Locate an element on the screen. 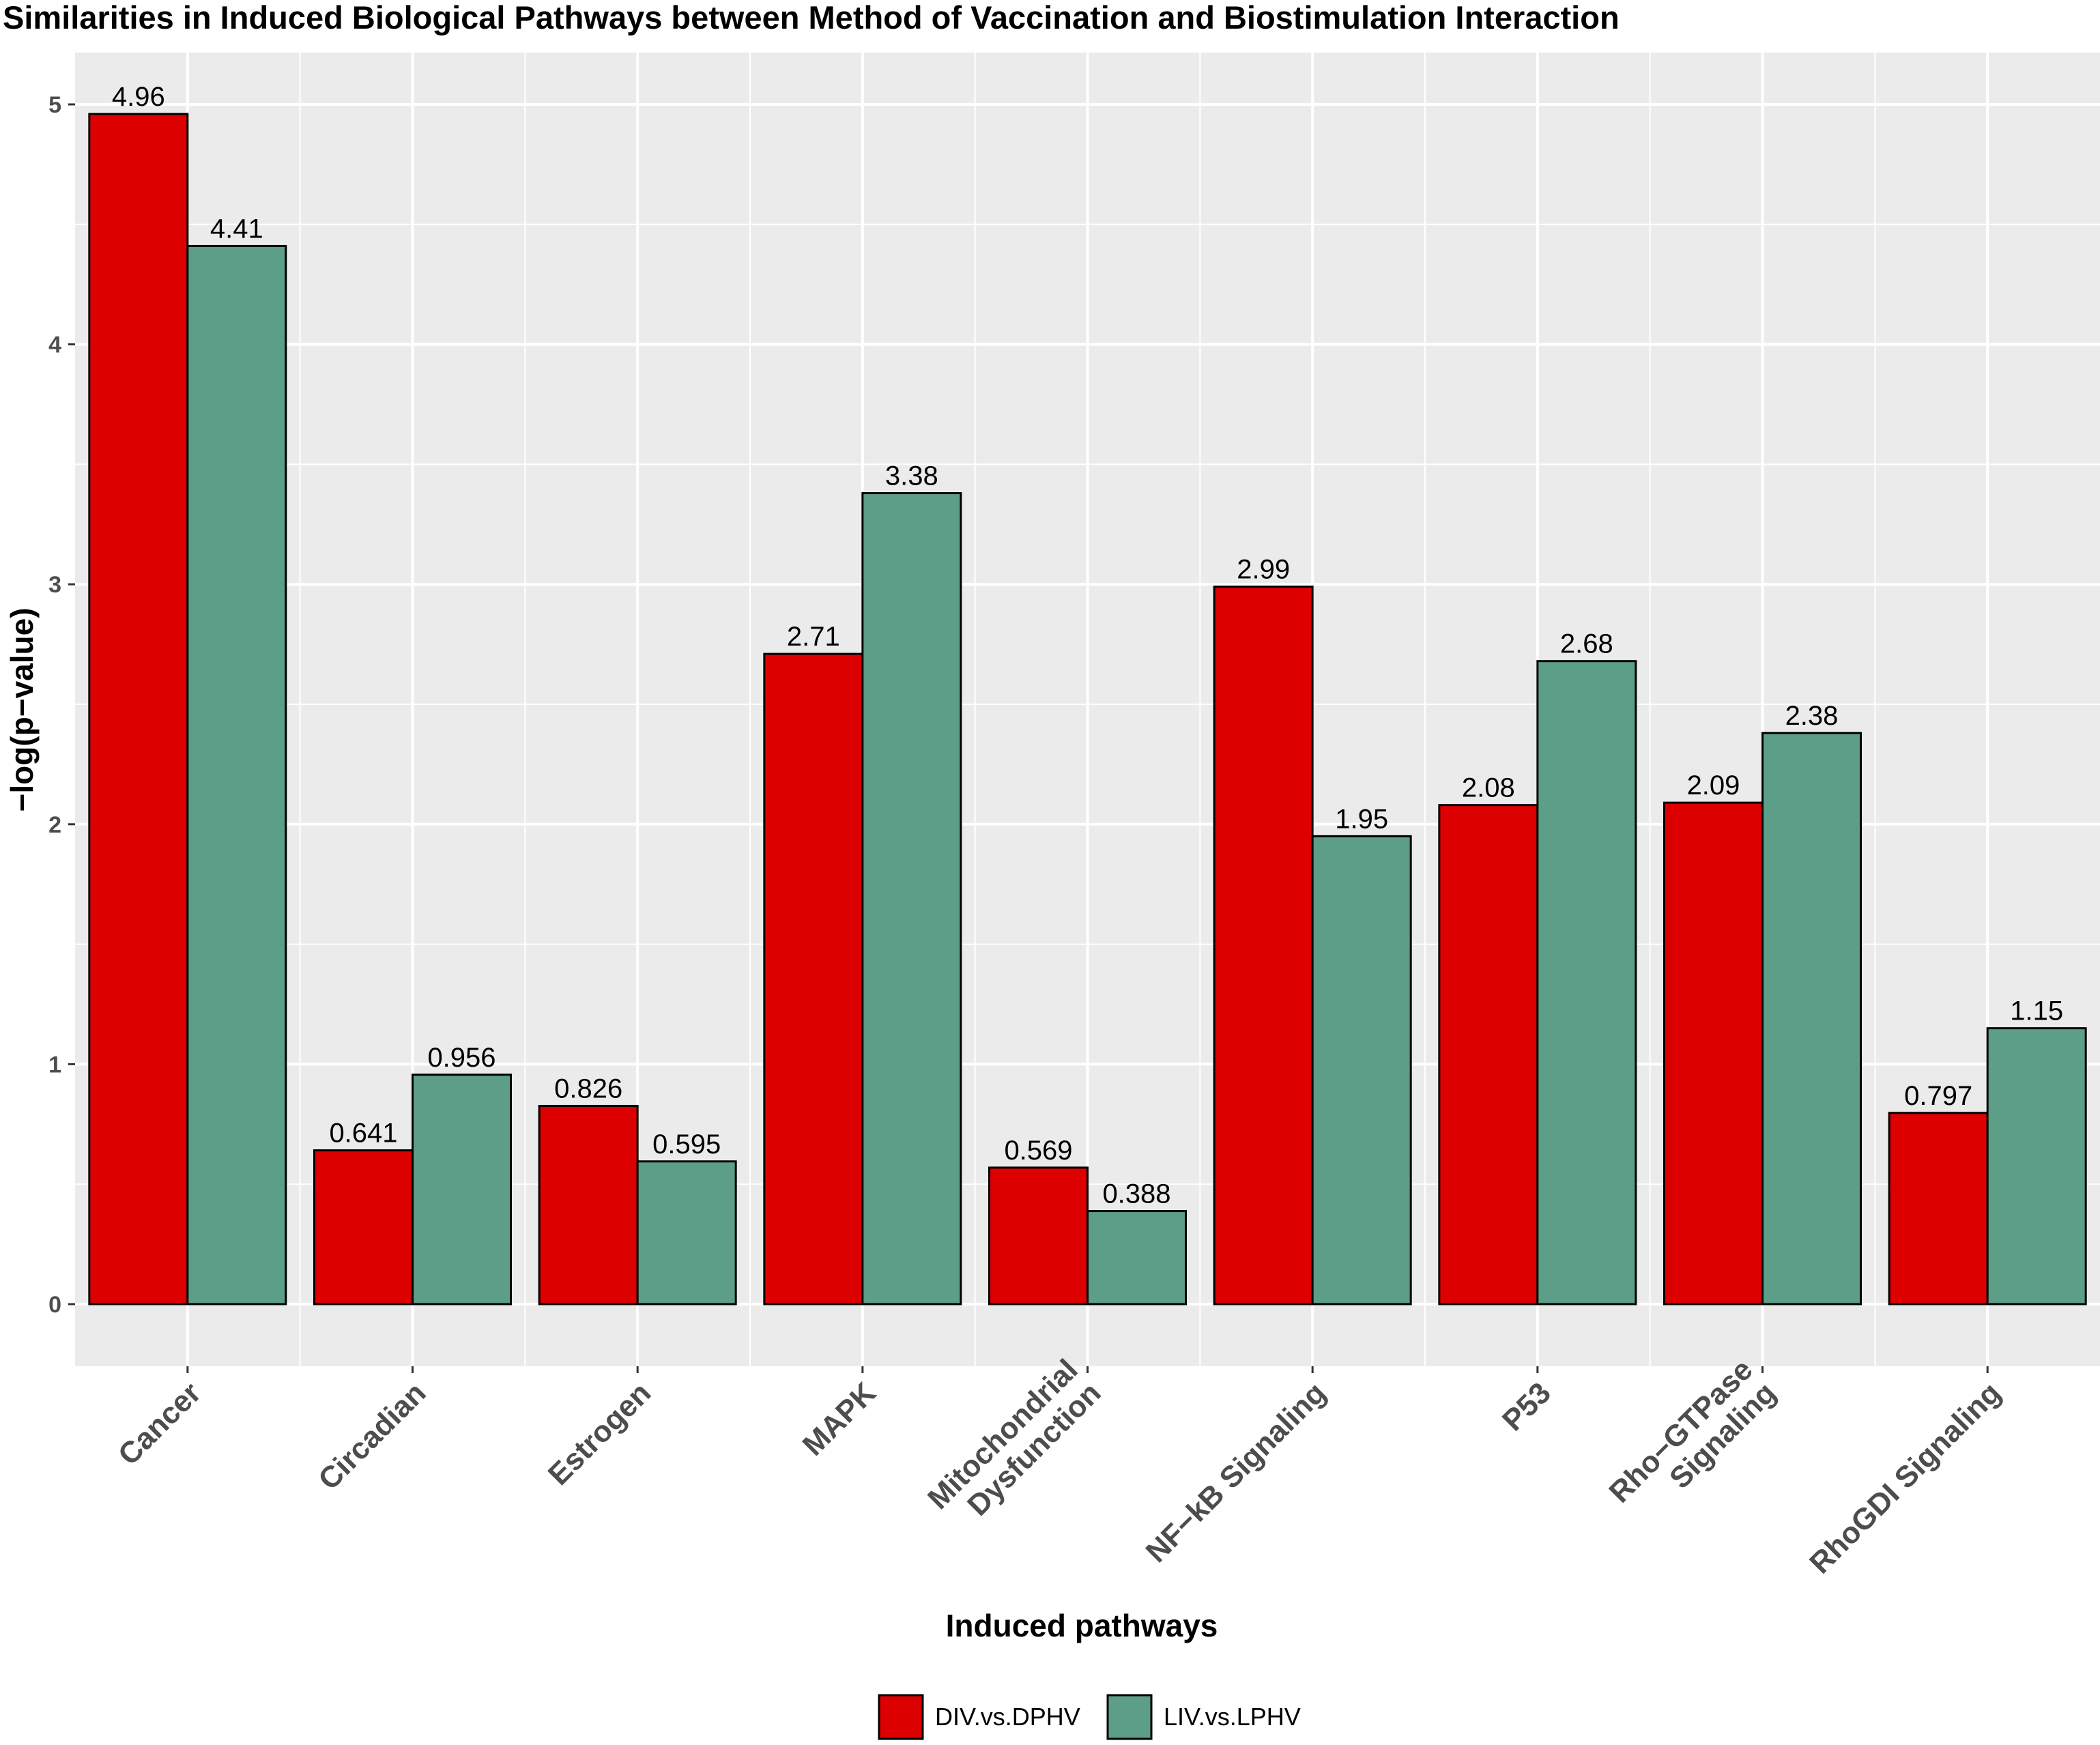 Image resolution: width=2100 pixels, height=1745 pixels. x-tick-label: P53 is located at coordinates (1526, 1406).